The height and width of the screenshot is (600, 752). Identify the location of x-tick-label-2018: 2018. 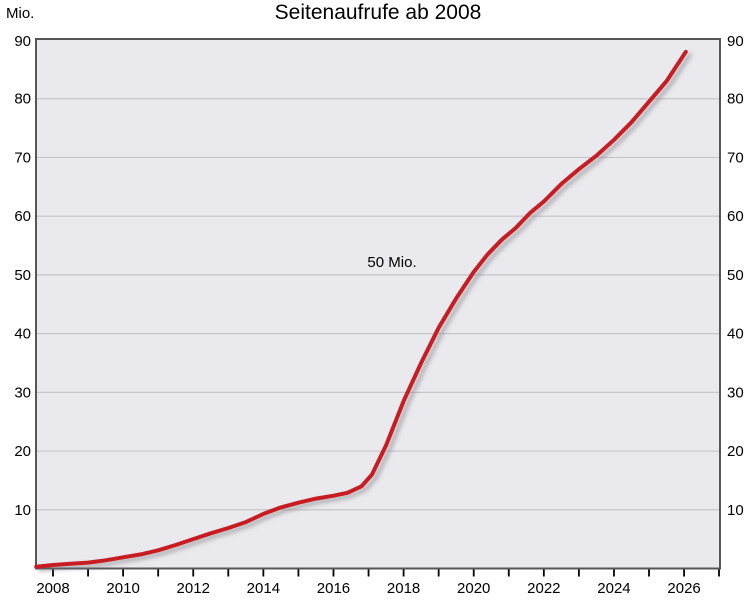
(403, 588).